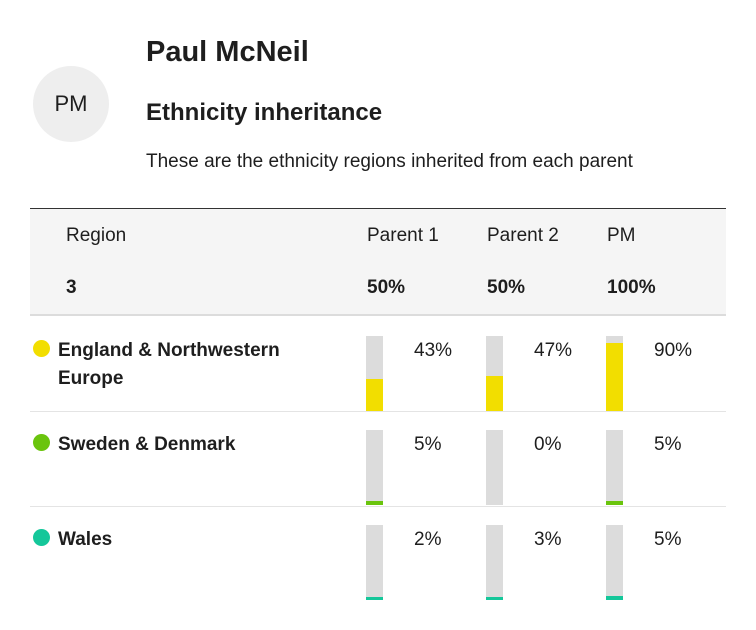 This screenshot has height=630, width=756. What do you see at coordinates (433, 350) in the screenshot?
I see `parent1-percent: 43%` at bounding box center [433, 350].